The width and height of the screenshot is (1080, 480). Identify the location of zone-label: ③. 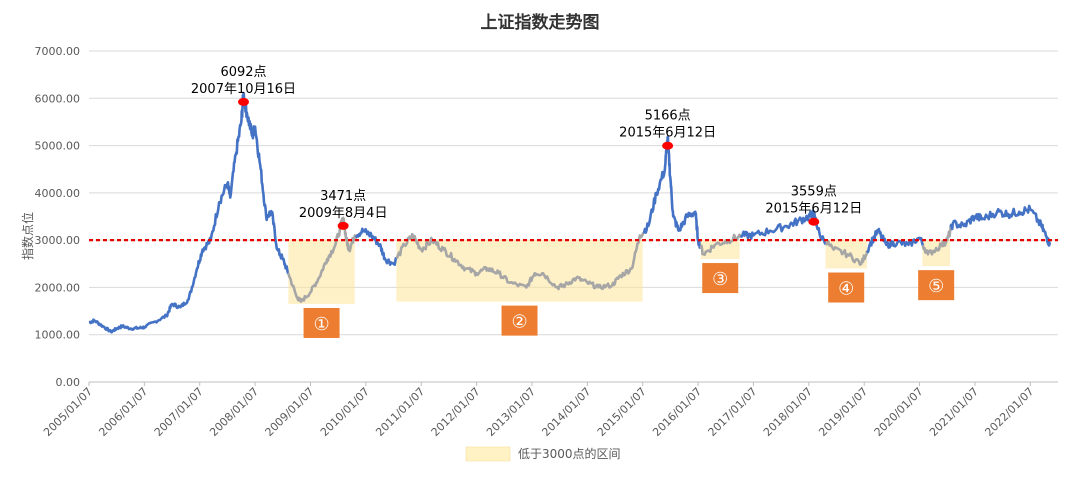
(720, 279).